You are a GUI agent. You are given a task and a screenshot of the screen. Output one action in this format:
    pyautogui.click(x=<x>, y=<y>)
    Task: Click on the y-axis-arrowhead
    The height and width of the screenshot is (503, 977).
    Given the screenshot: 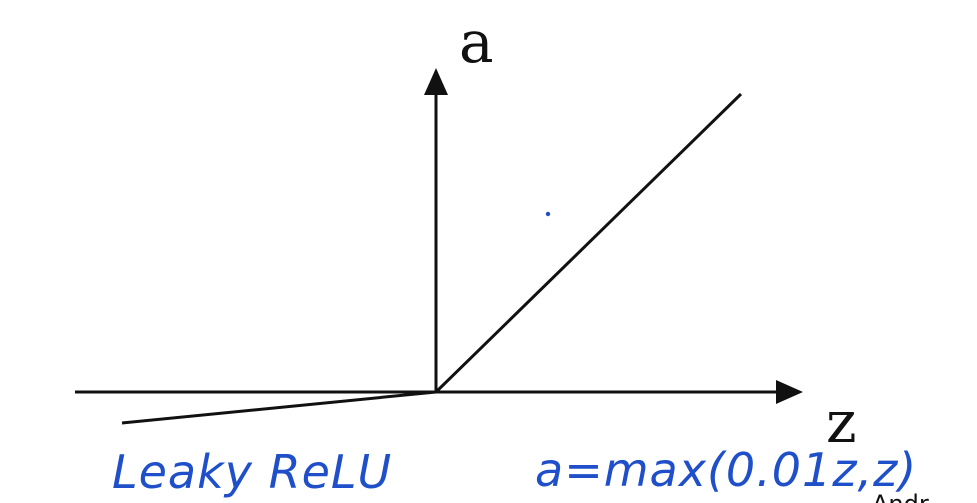 What is the action you would take?
    pyautogui.click(x=436, y=81)
    